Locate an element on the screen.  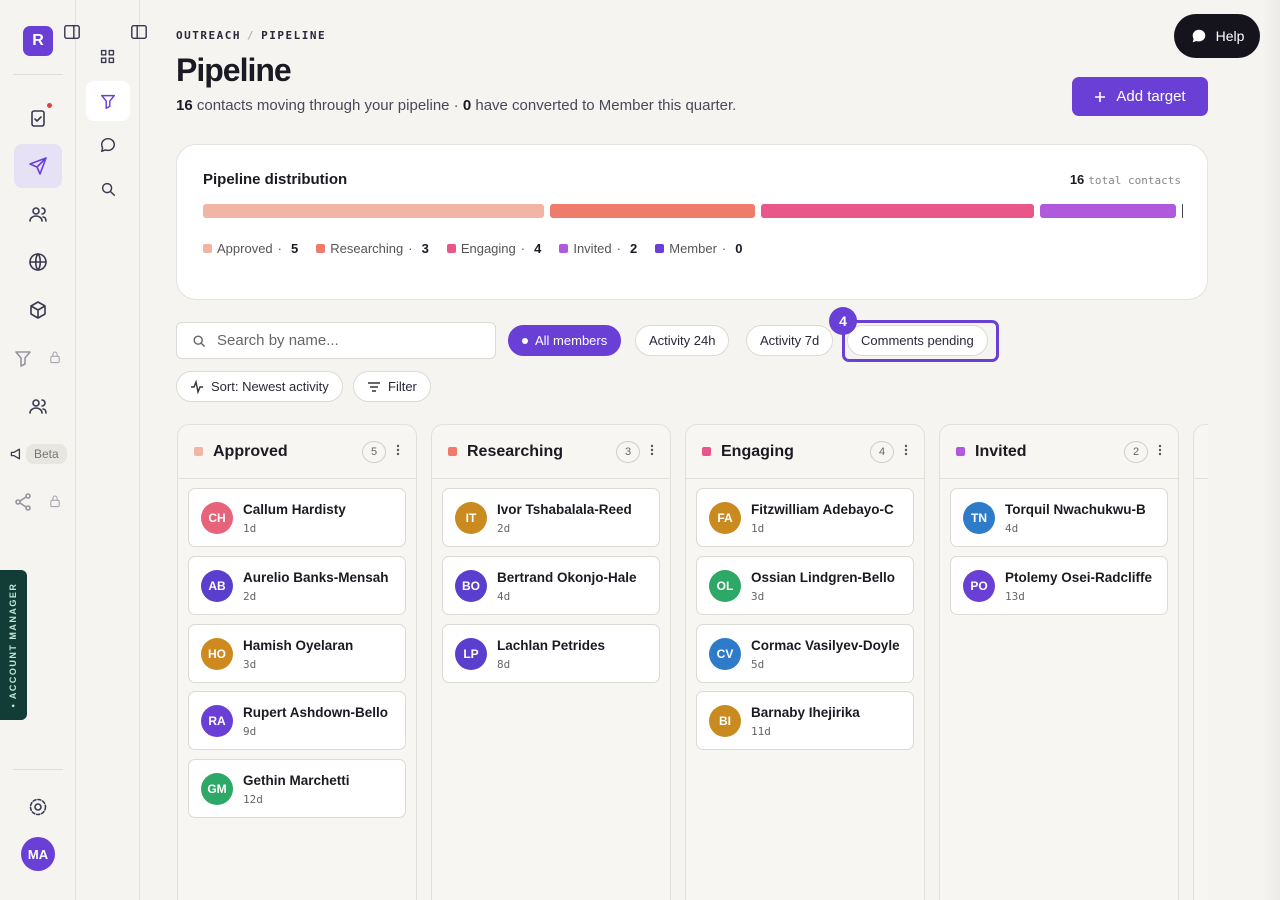
contact-card: AB Aurelio Banks-Mensah 2d is located at coordinates (297, 585).